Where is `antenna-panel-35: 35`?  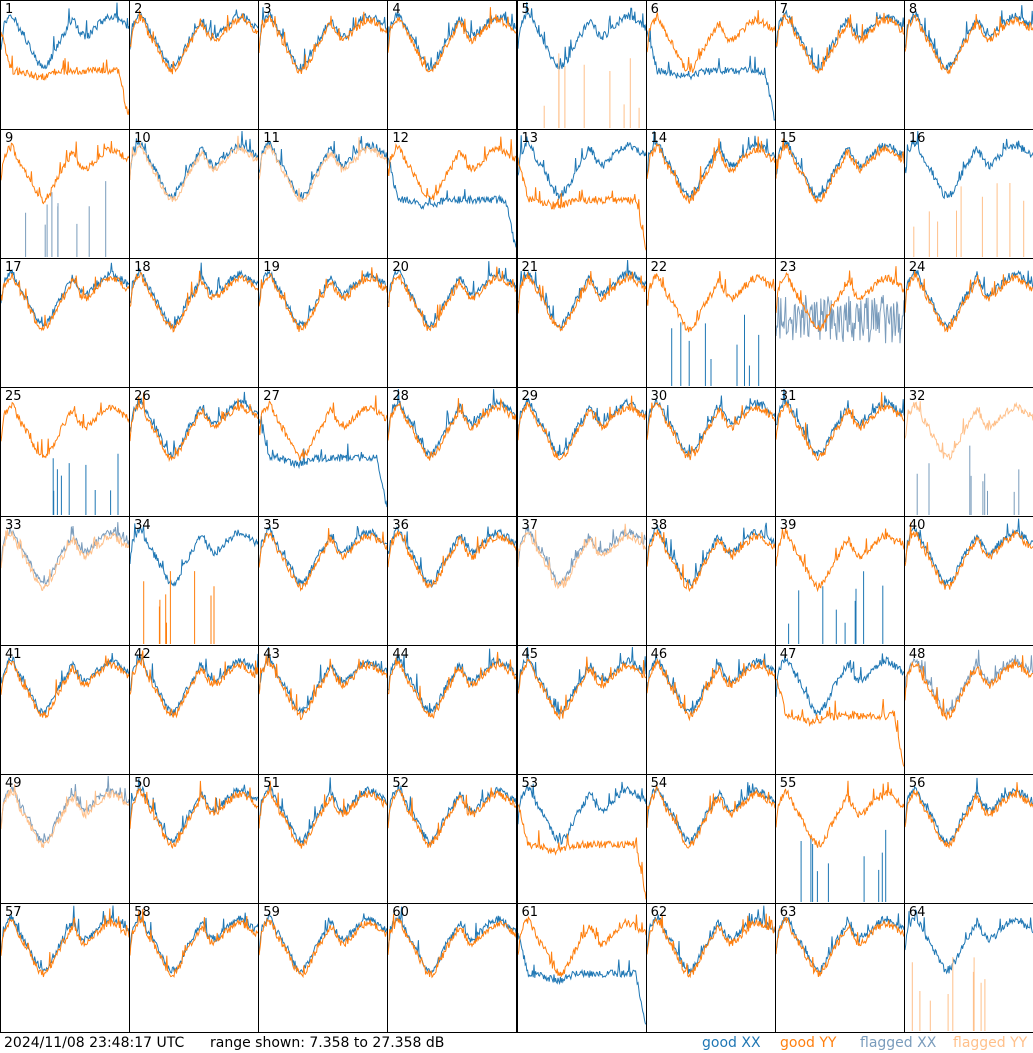
antenna-panel-35: 35 is located at coordinates (323, 581).